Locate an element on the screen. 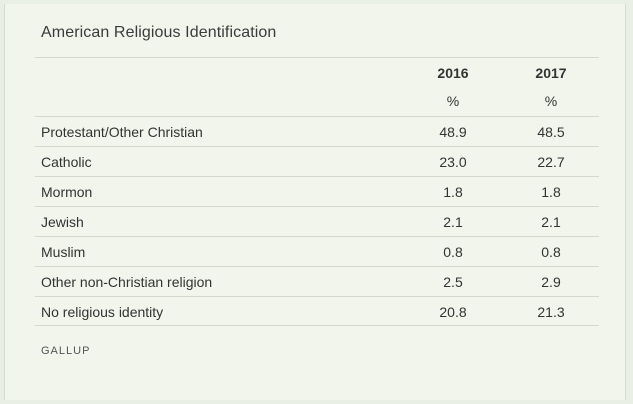 The image size is (633, 404). table-row: Mormon 1.8 1.8 is located at coordinates (317, 191).